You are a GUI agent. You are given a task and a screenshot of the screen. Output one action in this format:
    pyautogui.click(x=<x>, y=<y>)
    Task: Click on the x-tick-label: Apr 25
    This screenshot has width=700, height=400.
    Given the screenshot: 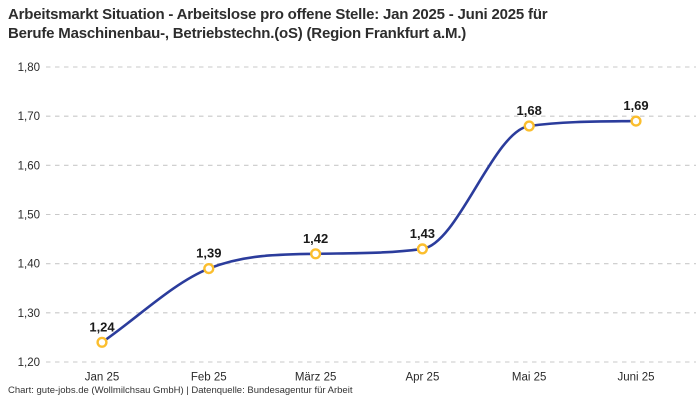 What is the action you would take?
    pyautogui.click(x=422, y=378)
    